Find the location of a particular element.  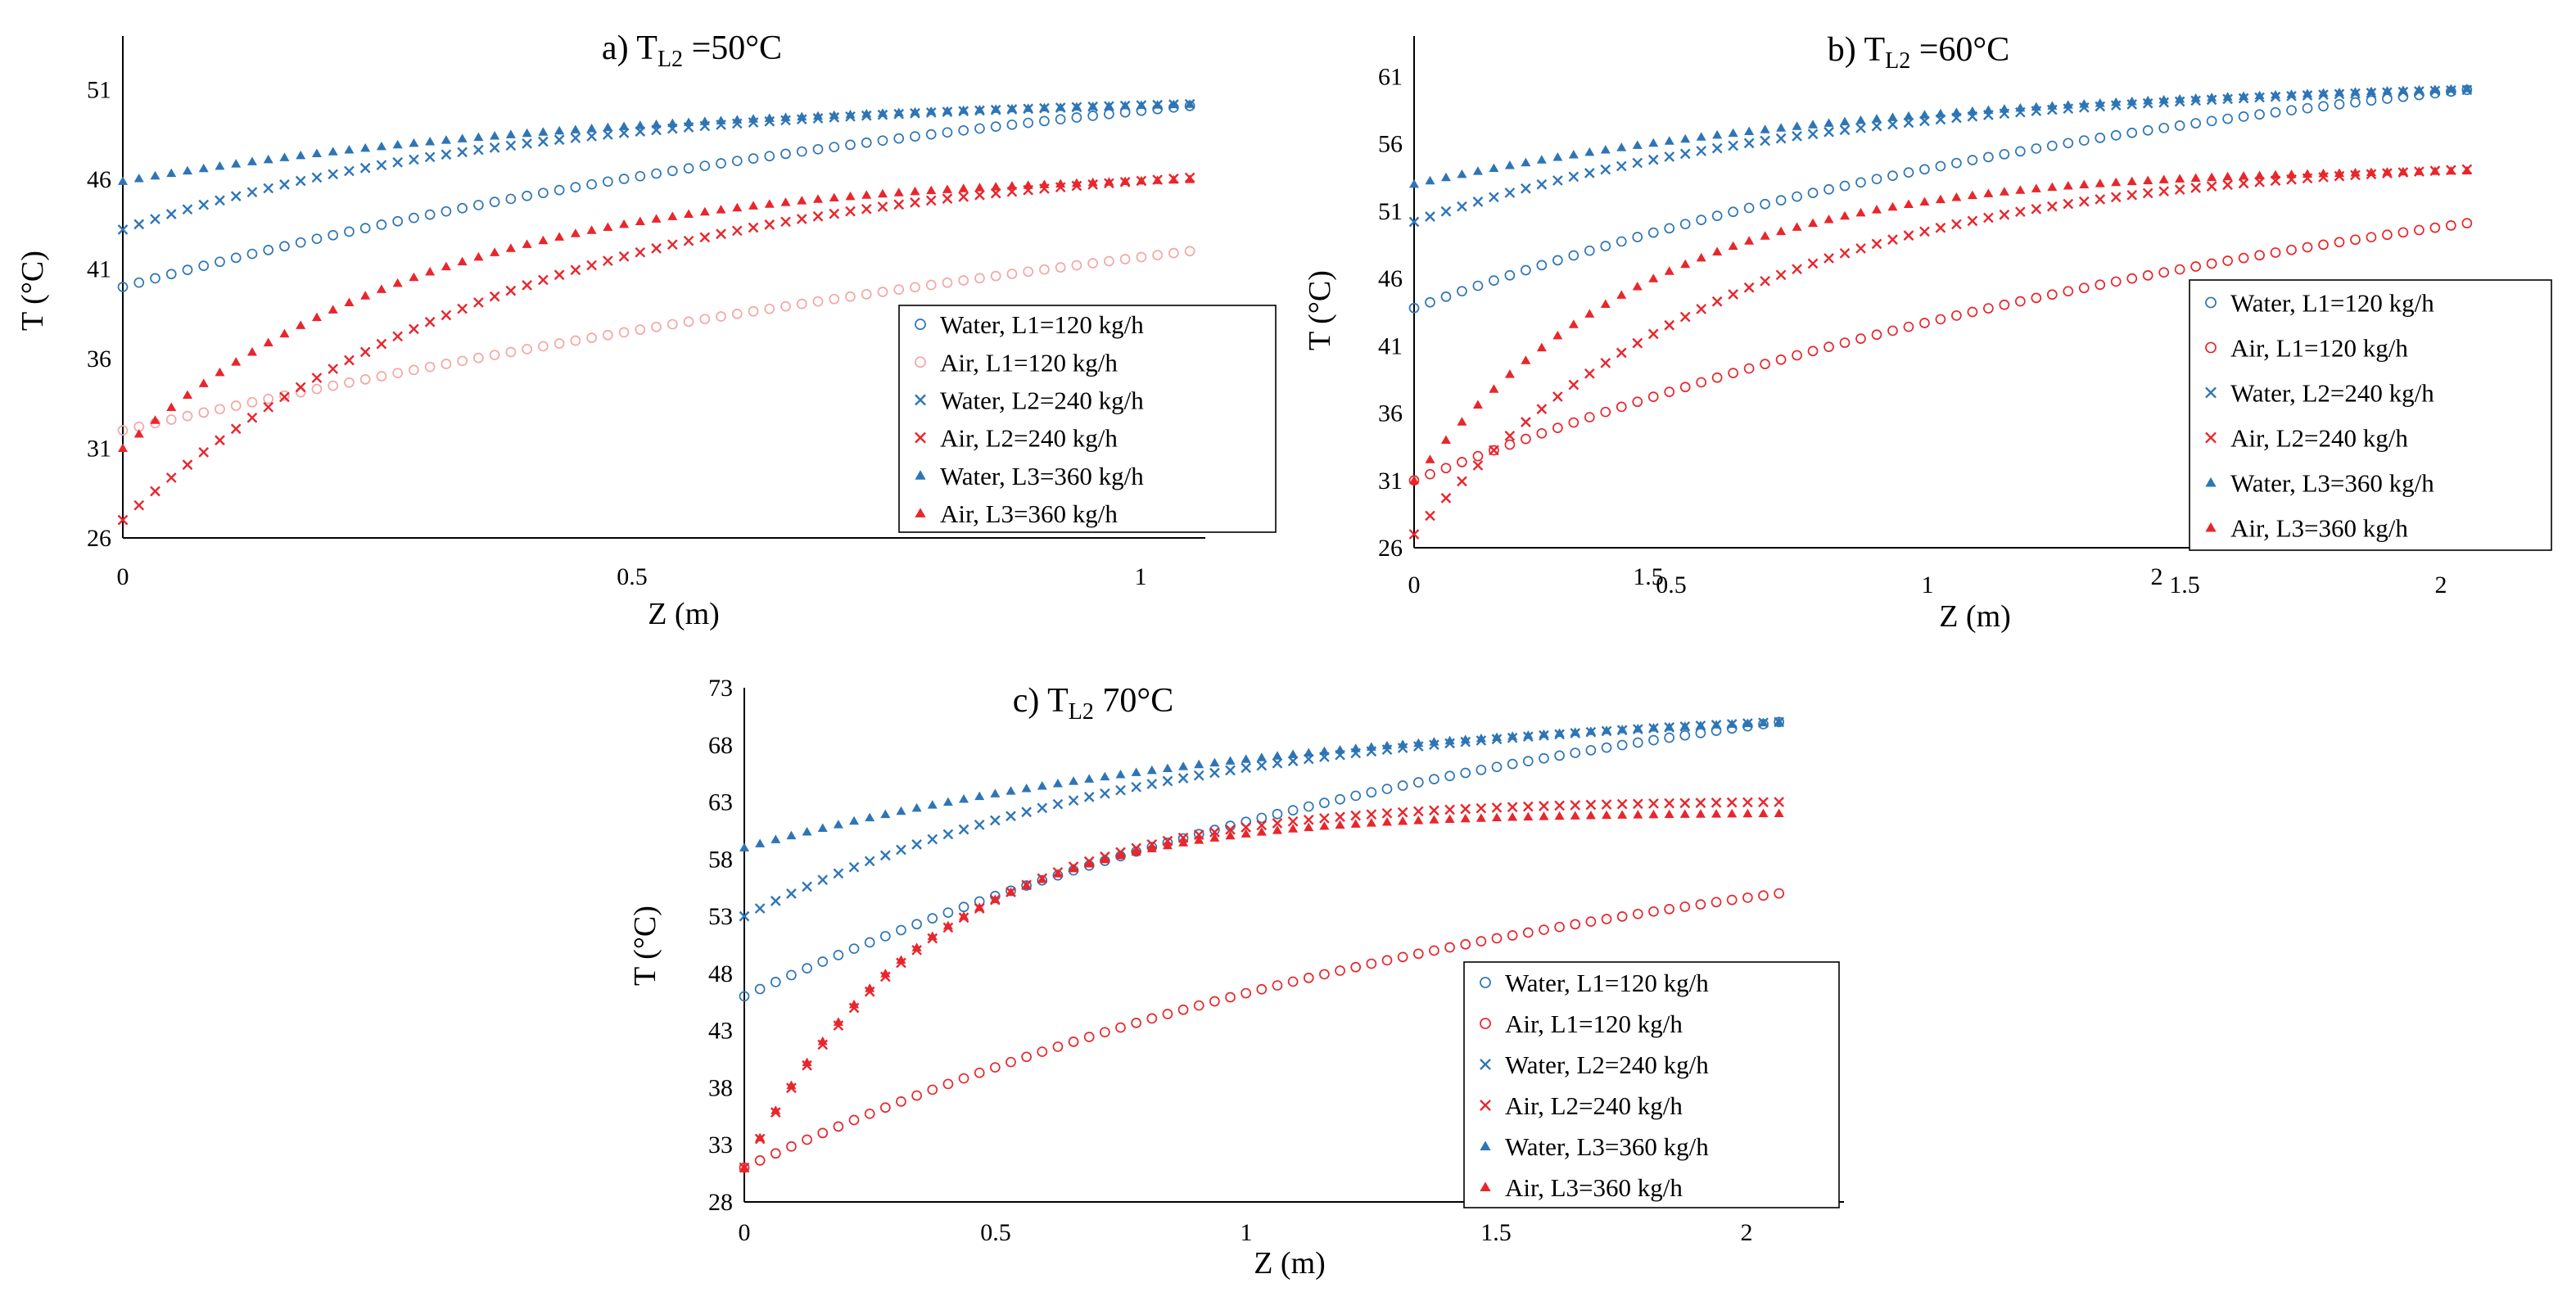

y-axis-label: T (°C) is located at coordinates (33, 291).